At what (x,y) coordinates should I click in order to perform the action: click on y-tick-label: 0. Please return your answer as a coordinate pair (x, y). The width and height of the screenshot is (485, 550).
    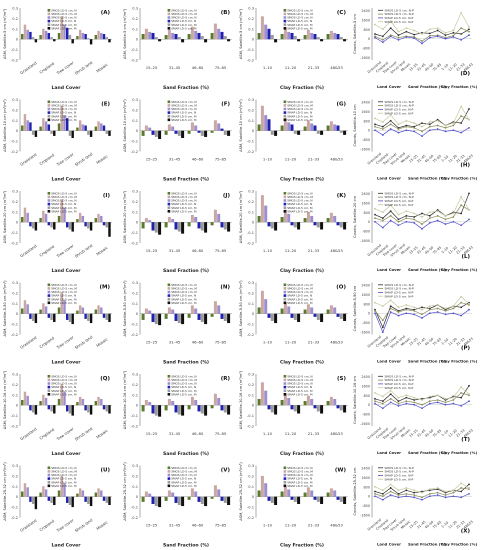
    Looking at the image, I should click on (253, 223).